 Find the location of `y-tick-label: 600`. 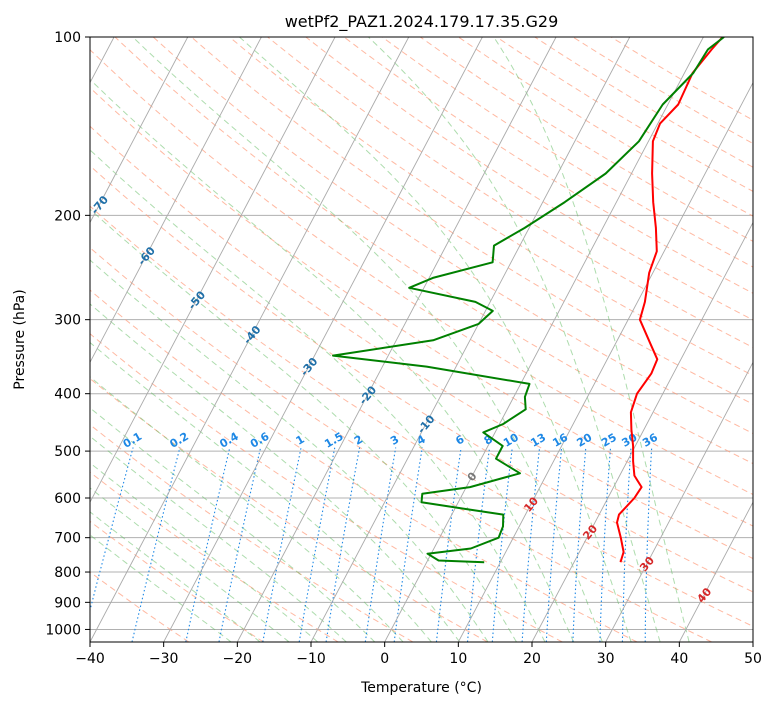

y-tick-label: 600 is located at coordinates (67, 499).